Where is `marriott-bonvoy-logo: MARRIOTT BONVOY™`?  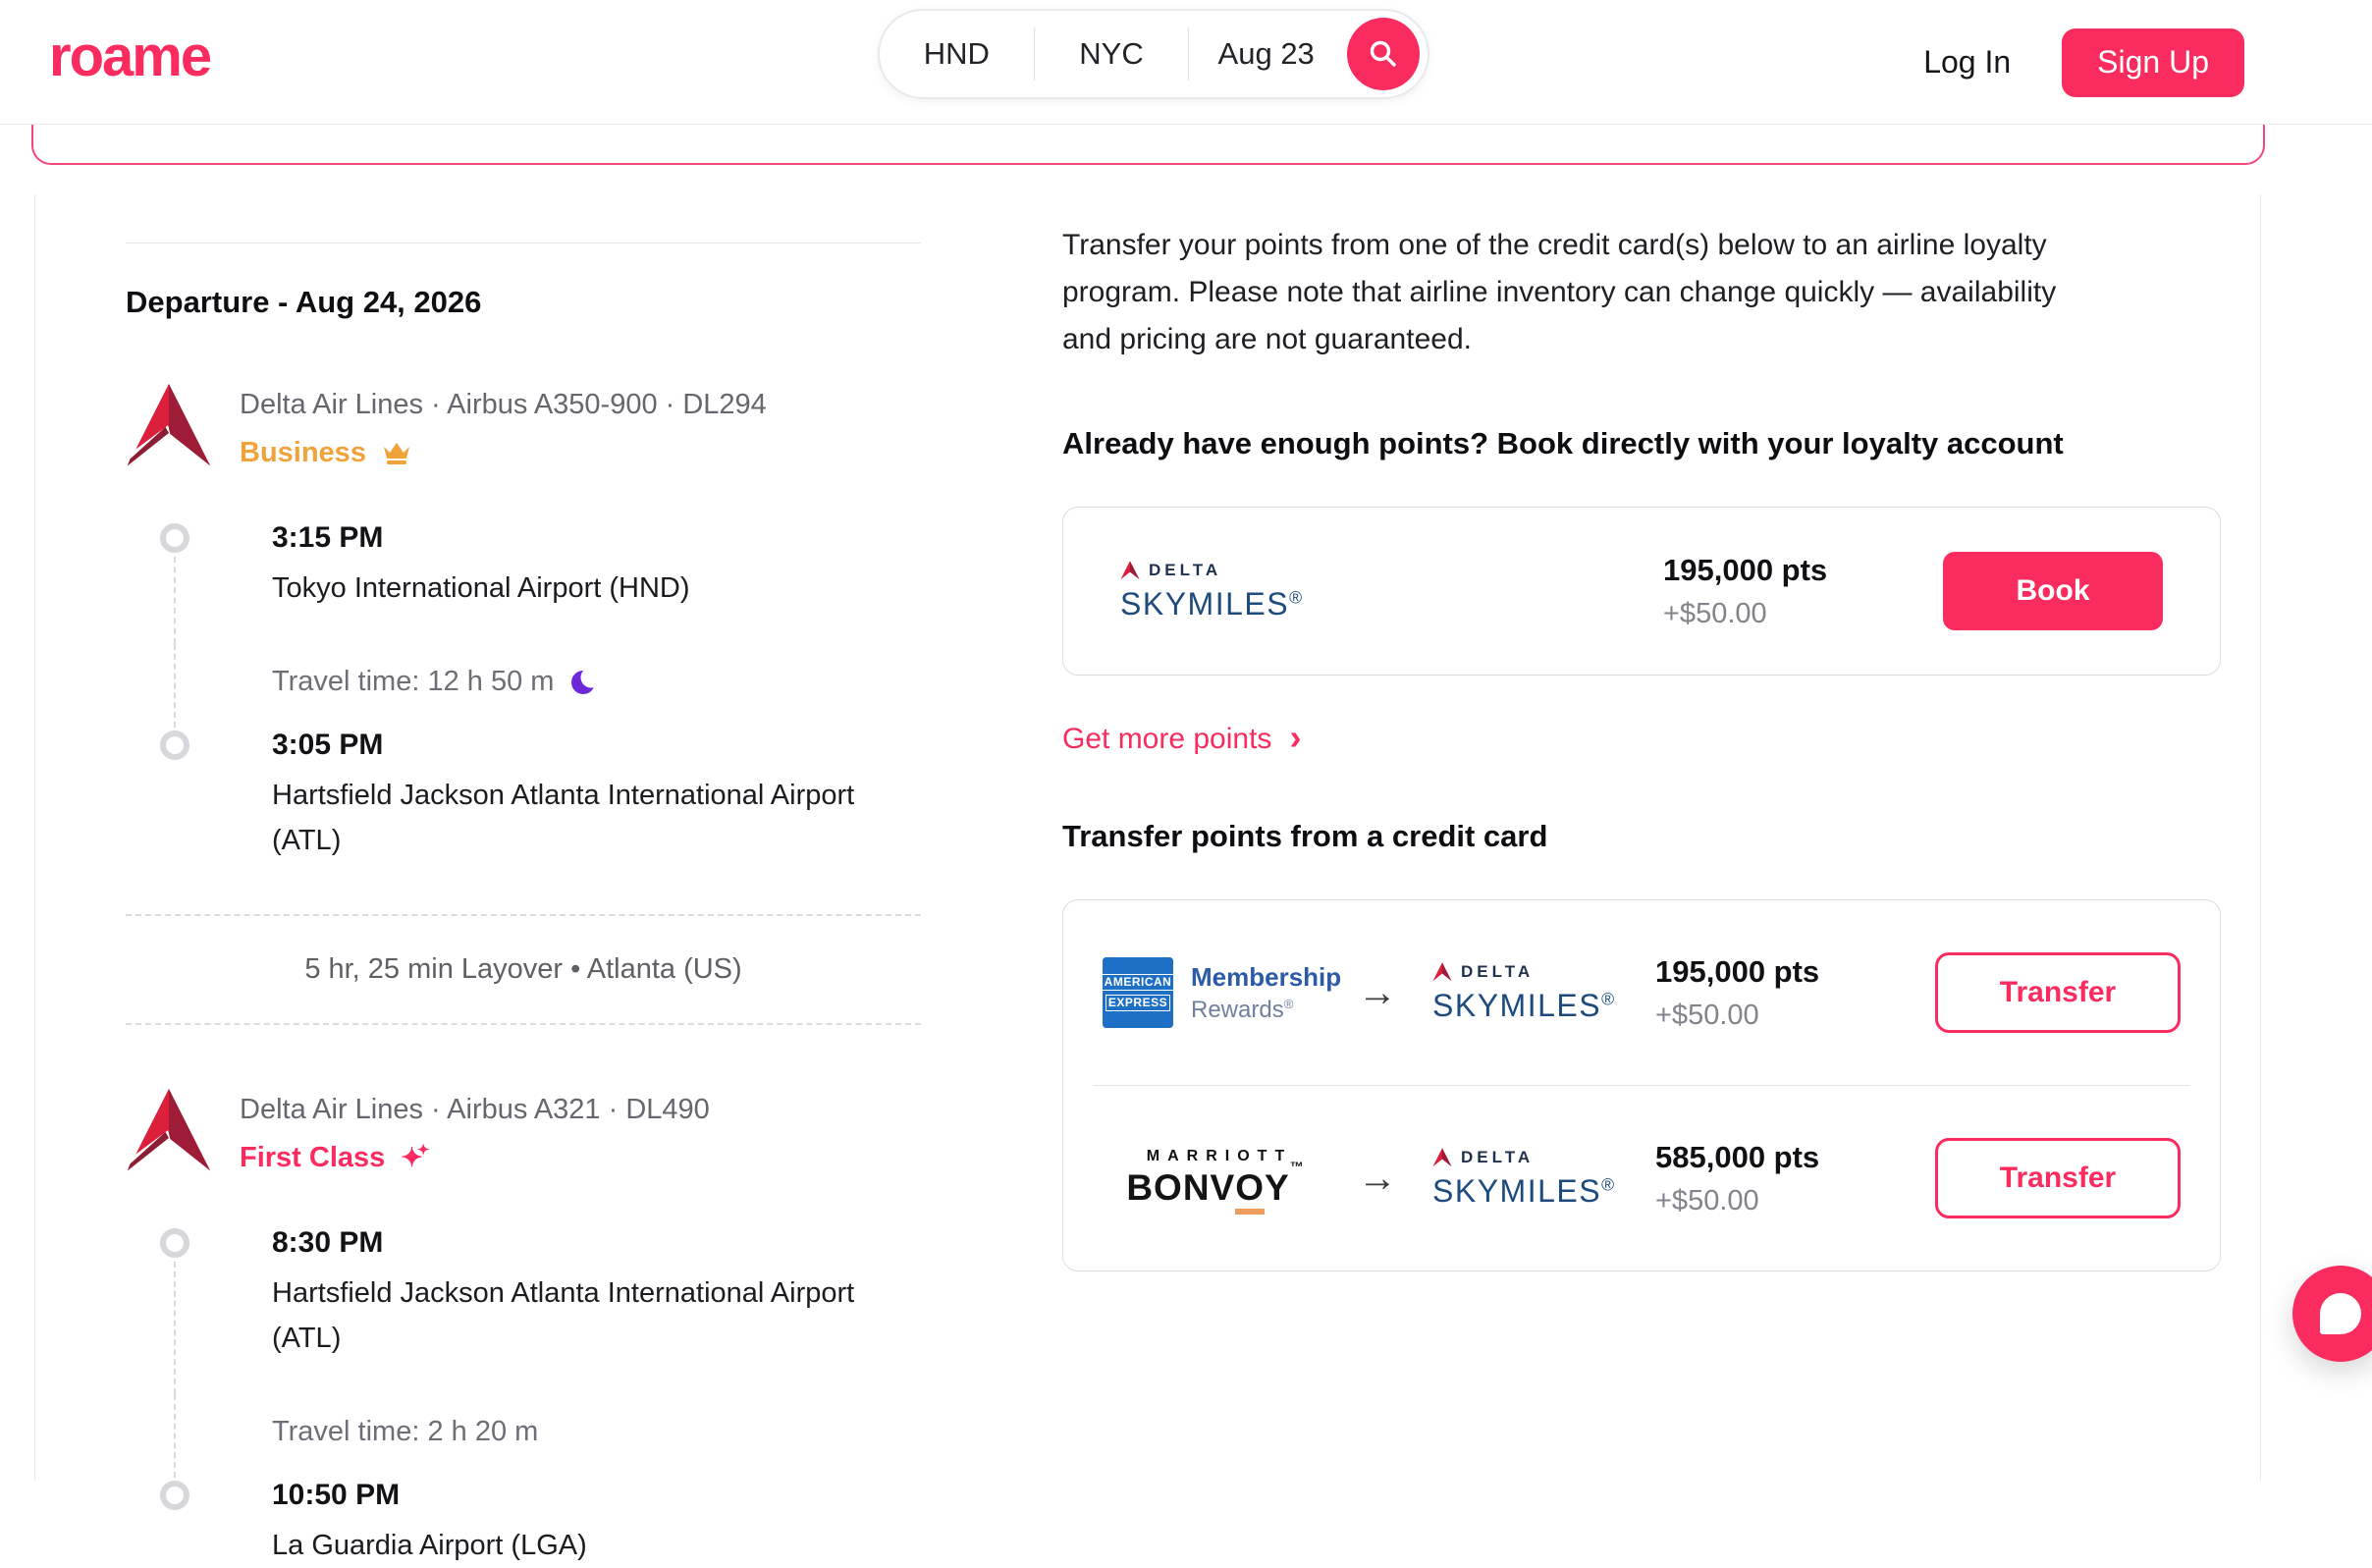 marriott-bonvoy-logo: MARRIOTT BONVOY™ is located at coordinates (1215, 1181).